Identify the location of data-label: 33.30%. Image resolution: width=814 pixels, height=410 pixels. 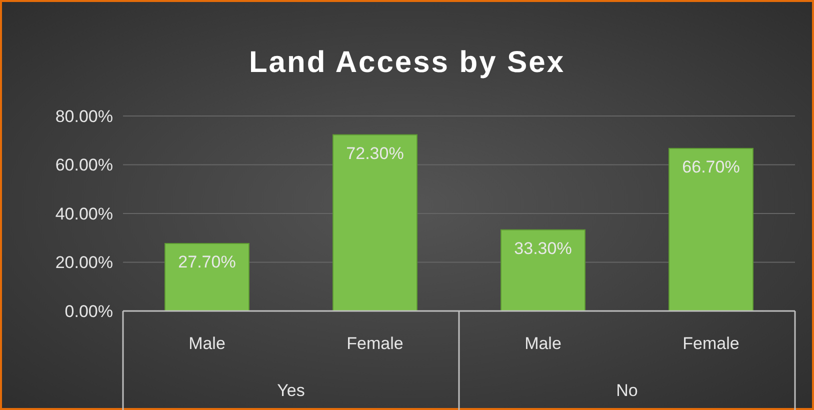
(543, 248).